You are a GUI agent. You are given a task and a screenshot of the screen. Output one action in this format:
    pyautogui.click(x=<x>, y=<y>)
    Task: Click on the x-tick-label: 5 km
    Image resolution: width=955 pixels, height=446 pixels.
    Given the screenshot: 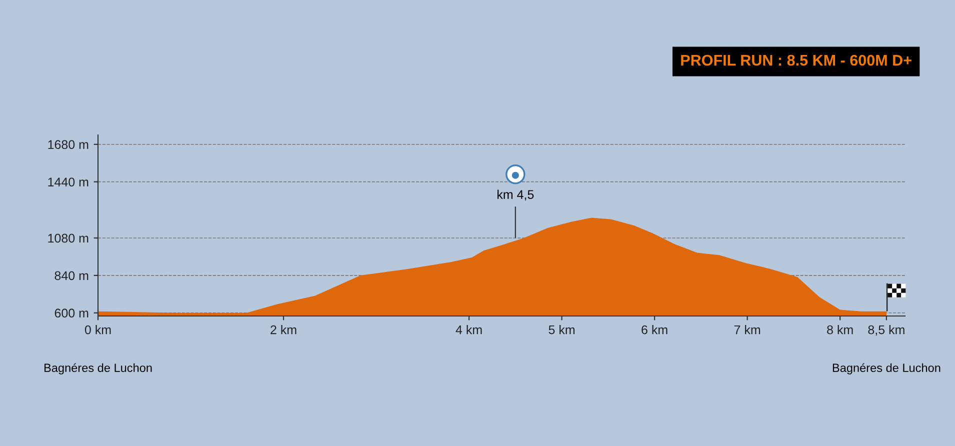 What is the action you would take?
    pyautogui.click(x=561, y=329)
    